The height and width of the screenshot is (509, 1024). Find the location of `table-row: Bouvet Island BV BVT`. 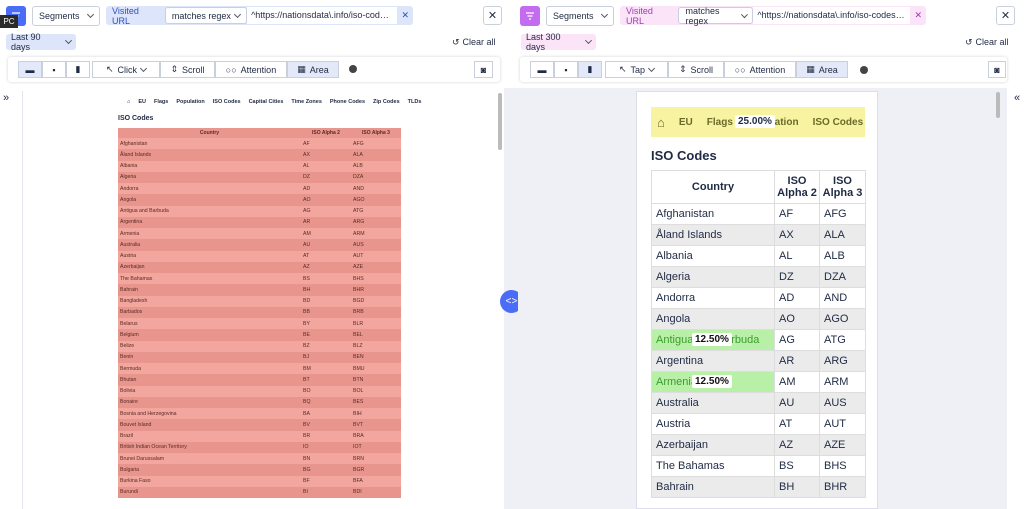

table-row: Bouvet Island BV BVT is located at coordinates (259, 425).